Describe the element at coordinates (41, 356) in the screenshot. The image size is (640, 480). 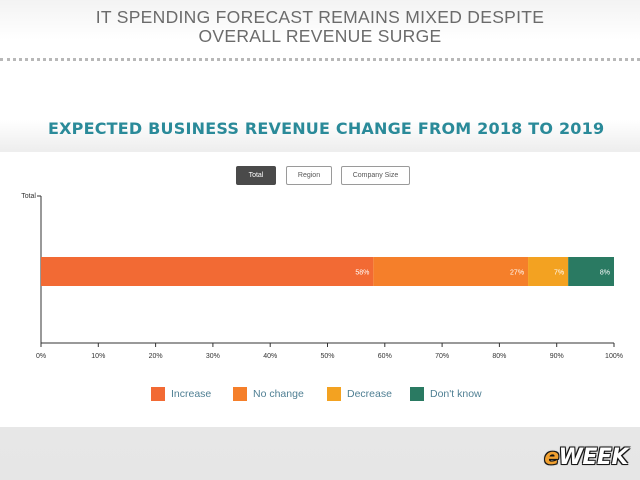
I see `x-tick-label: 0%` at that location.